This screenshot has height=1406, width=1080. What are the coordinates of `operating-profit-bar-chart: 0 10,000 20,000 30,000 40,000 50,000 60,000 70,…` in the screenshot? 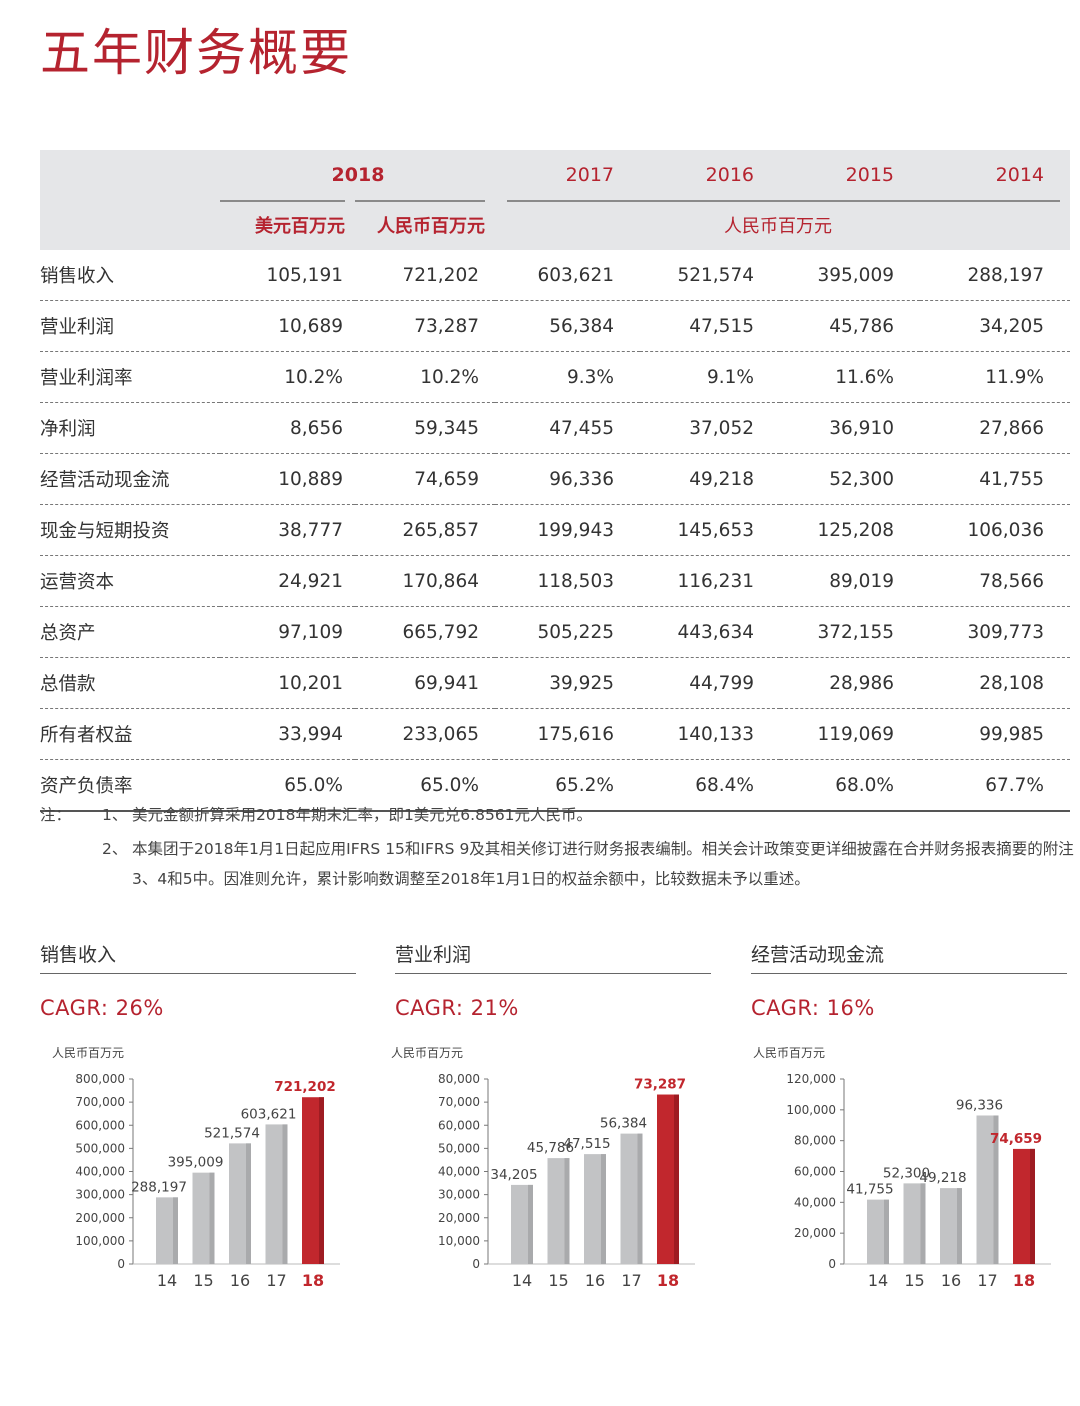 It's located at (566, 1181).